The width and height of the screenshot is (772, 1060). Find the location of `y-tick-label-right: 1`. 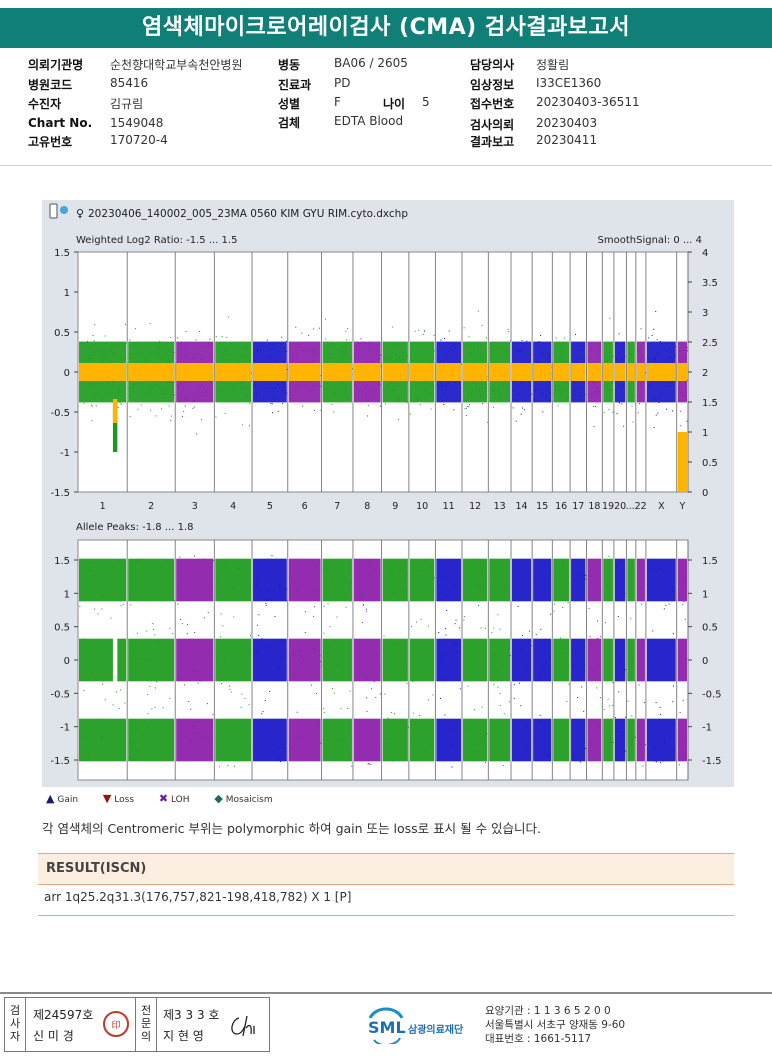

y-tick-label-right: 1 is located at coordinates (705, 594).